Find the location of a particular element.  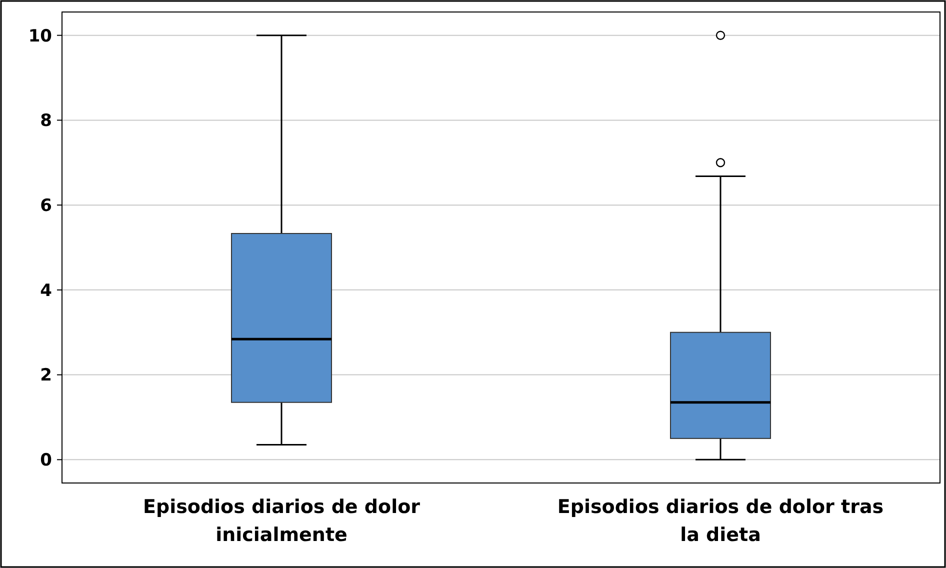

y-tick-label: 4 is located at coordinates (46, 290).